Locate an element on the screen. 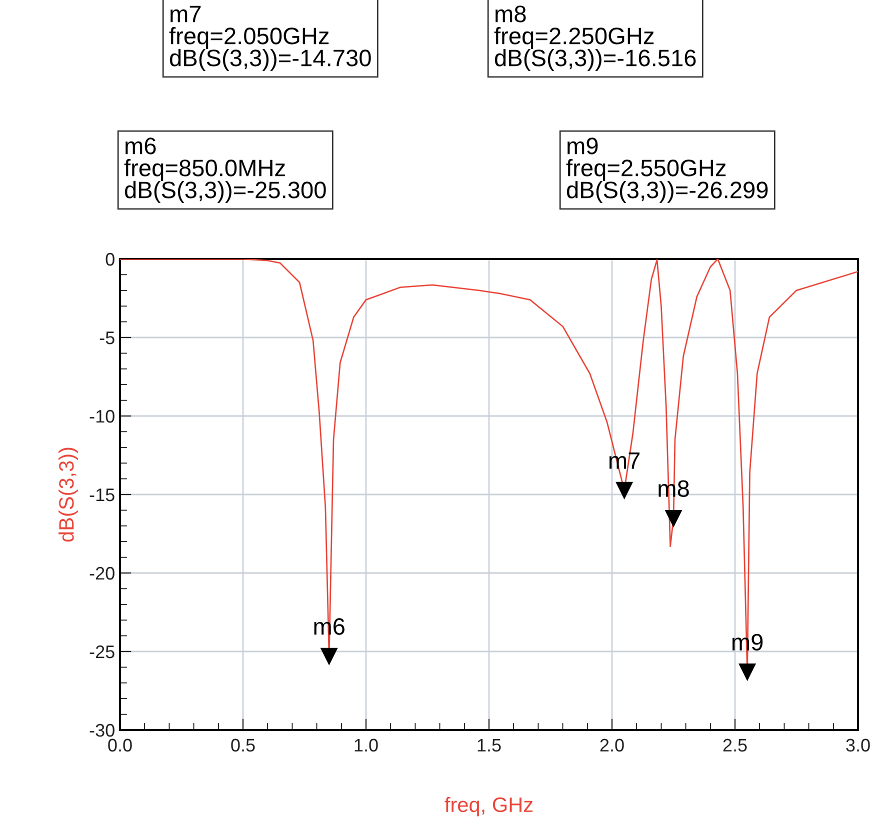 The height and width of the screenshot is (826, 872). x-tick-label: 2.5 is located at coordinates (735, 745).